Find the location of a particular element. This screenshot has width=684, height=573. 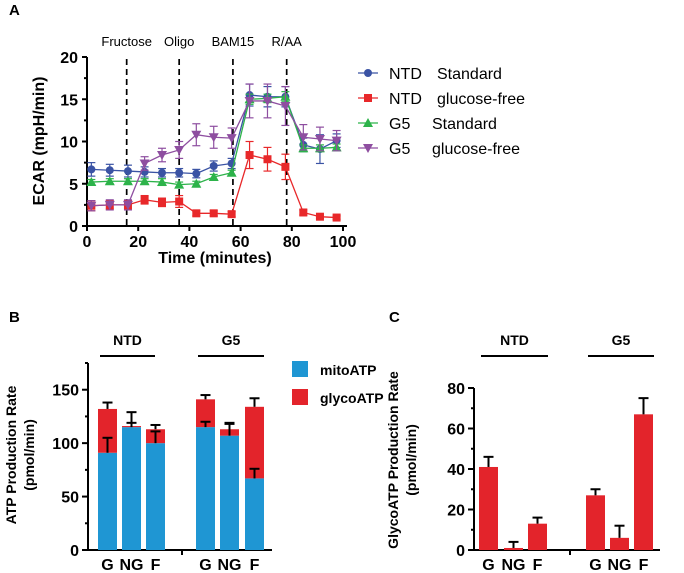

x-tick-label-a: 40 is located at coordinates (190, 242).